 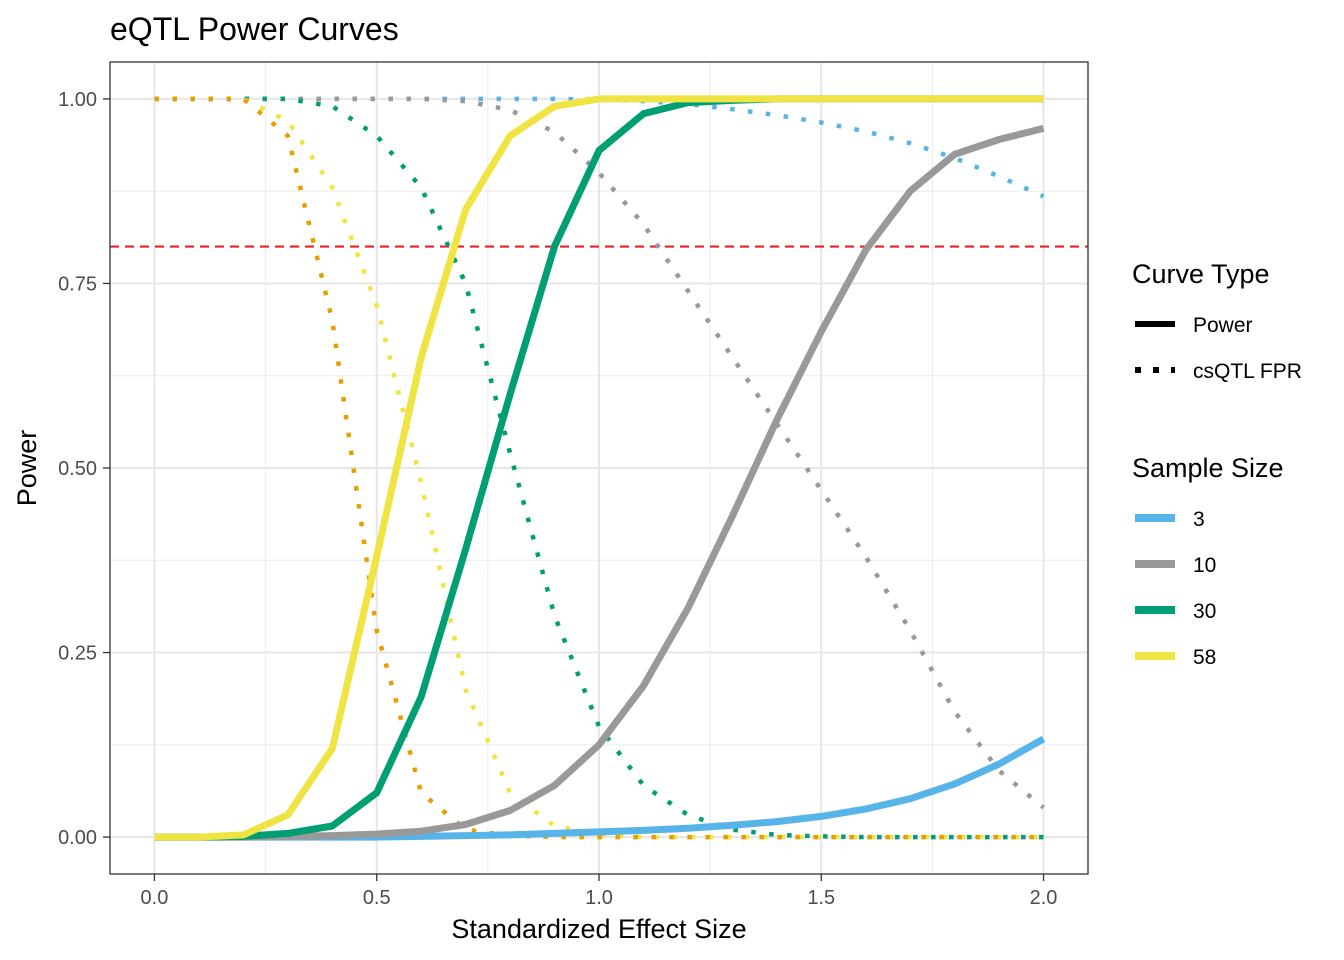 What do you see at coordinates (77, 284) in the screenshot?
I see `y-tick-label: 0.75` at bounding box center [77, 284].